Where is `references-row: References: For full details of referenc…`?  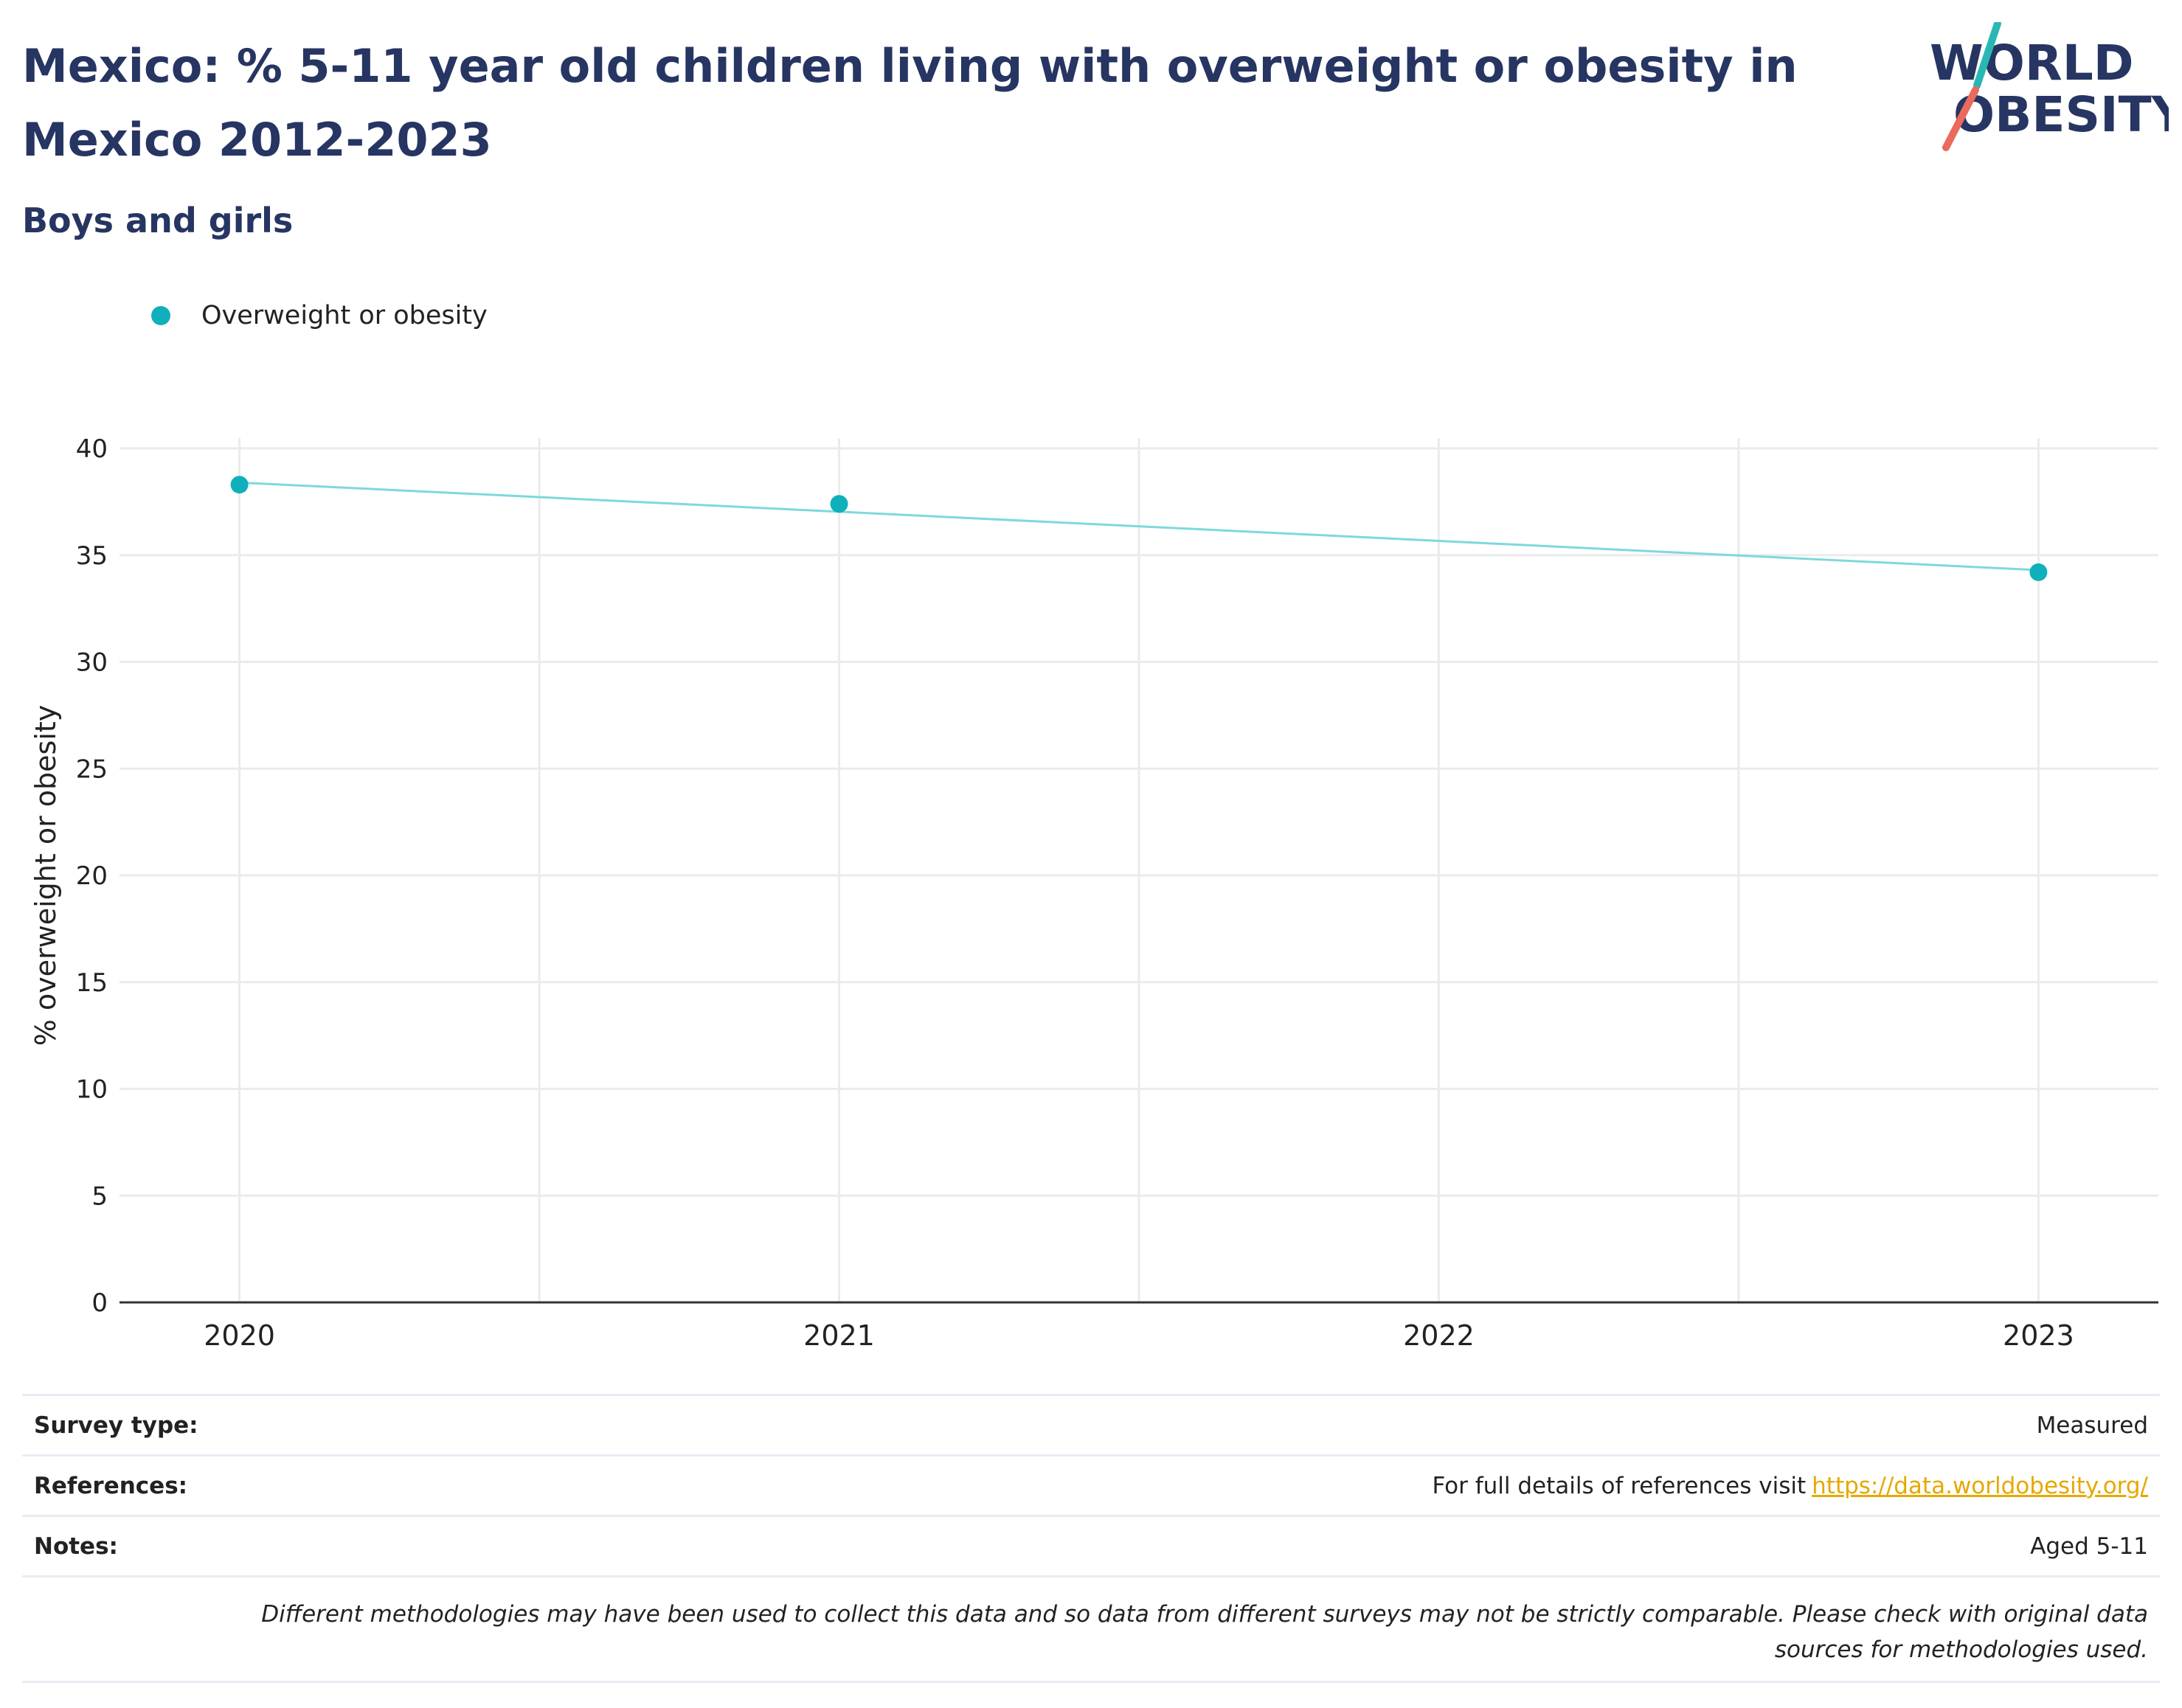 references-row: References: For full details of referenc… is located at coordinates (1091, 1484).